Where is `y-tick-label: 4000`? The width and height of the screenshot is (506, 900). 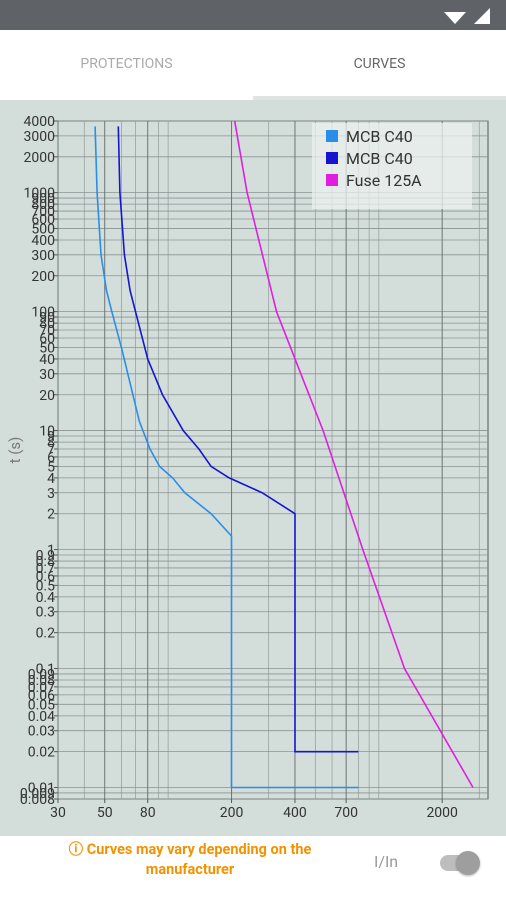 y-tick-label: 4000 is located at coordinates (40, 122).